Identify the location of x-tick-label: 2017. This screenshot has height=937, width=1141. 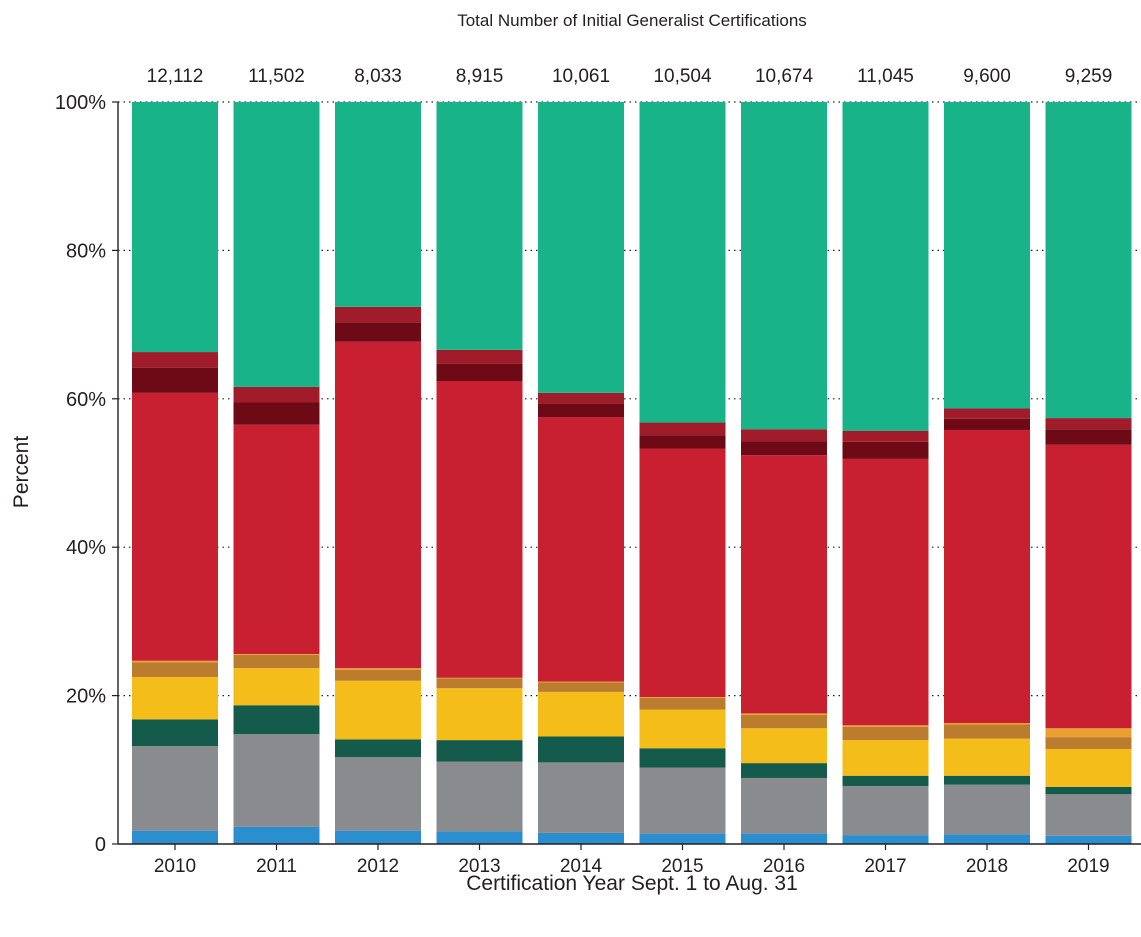
(885, 866).